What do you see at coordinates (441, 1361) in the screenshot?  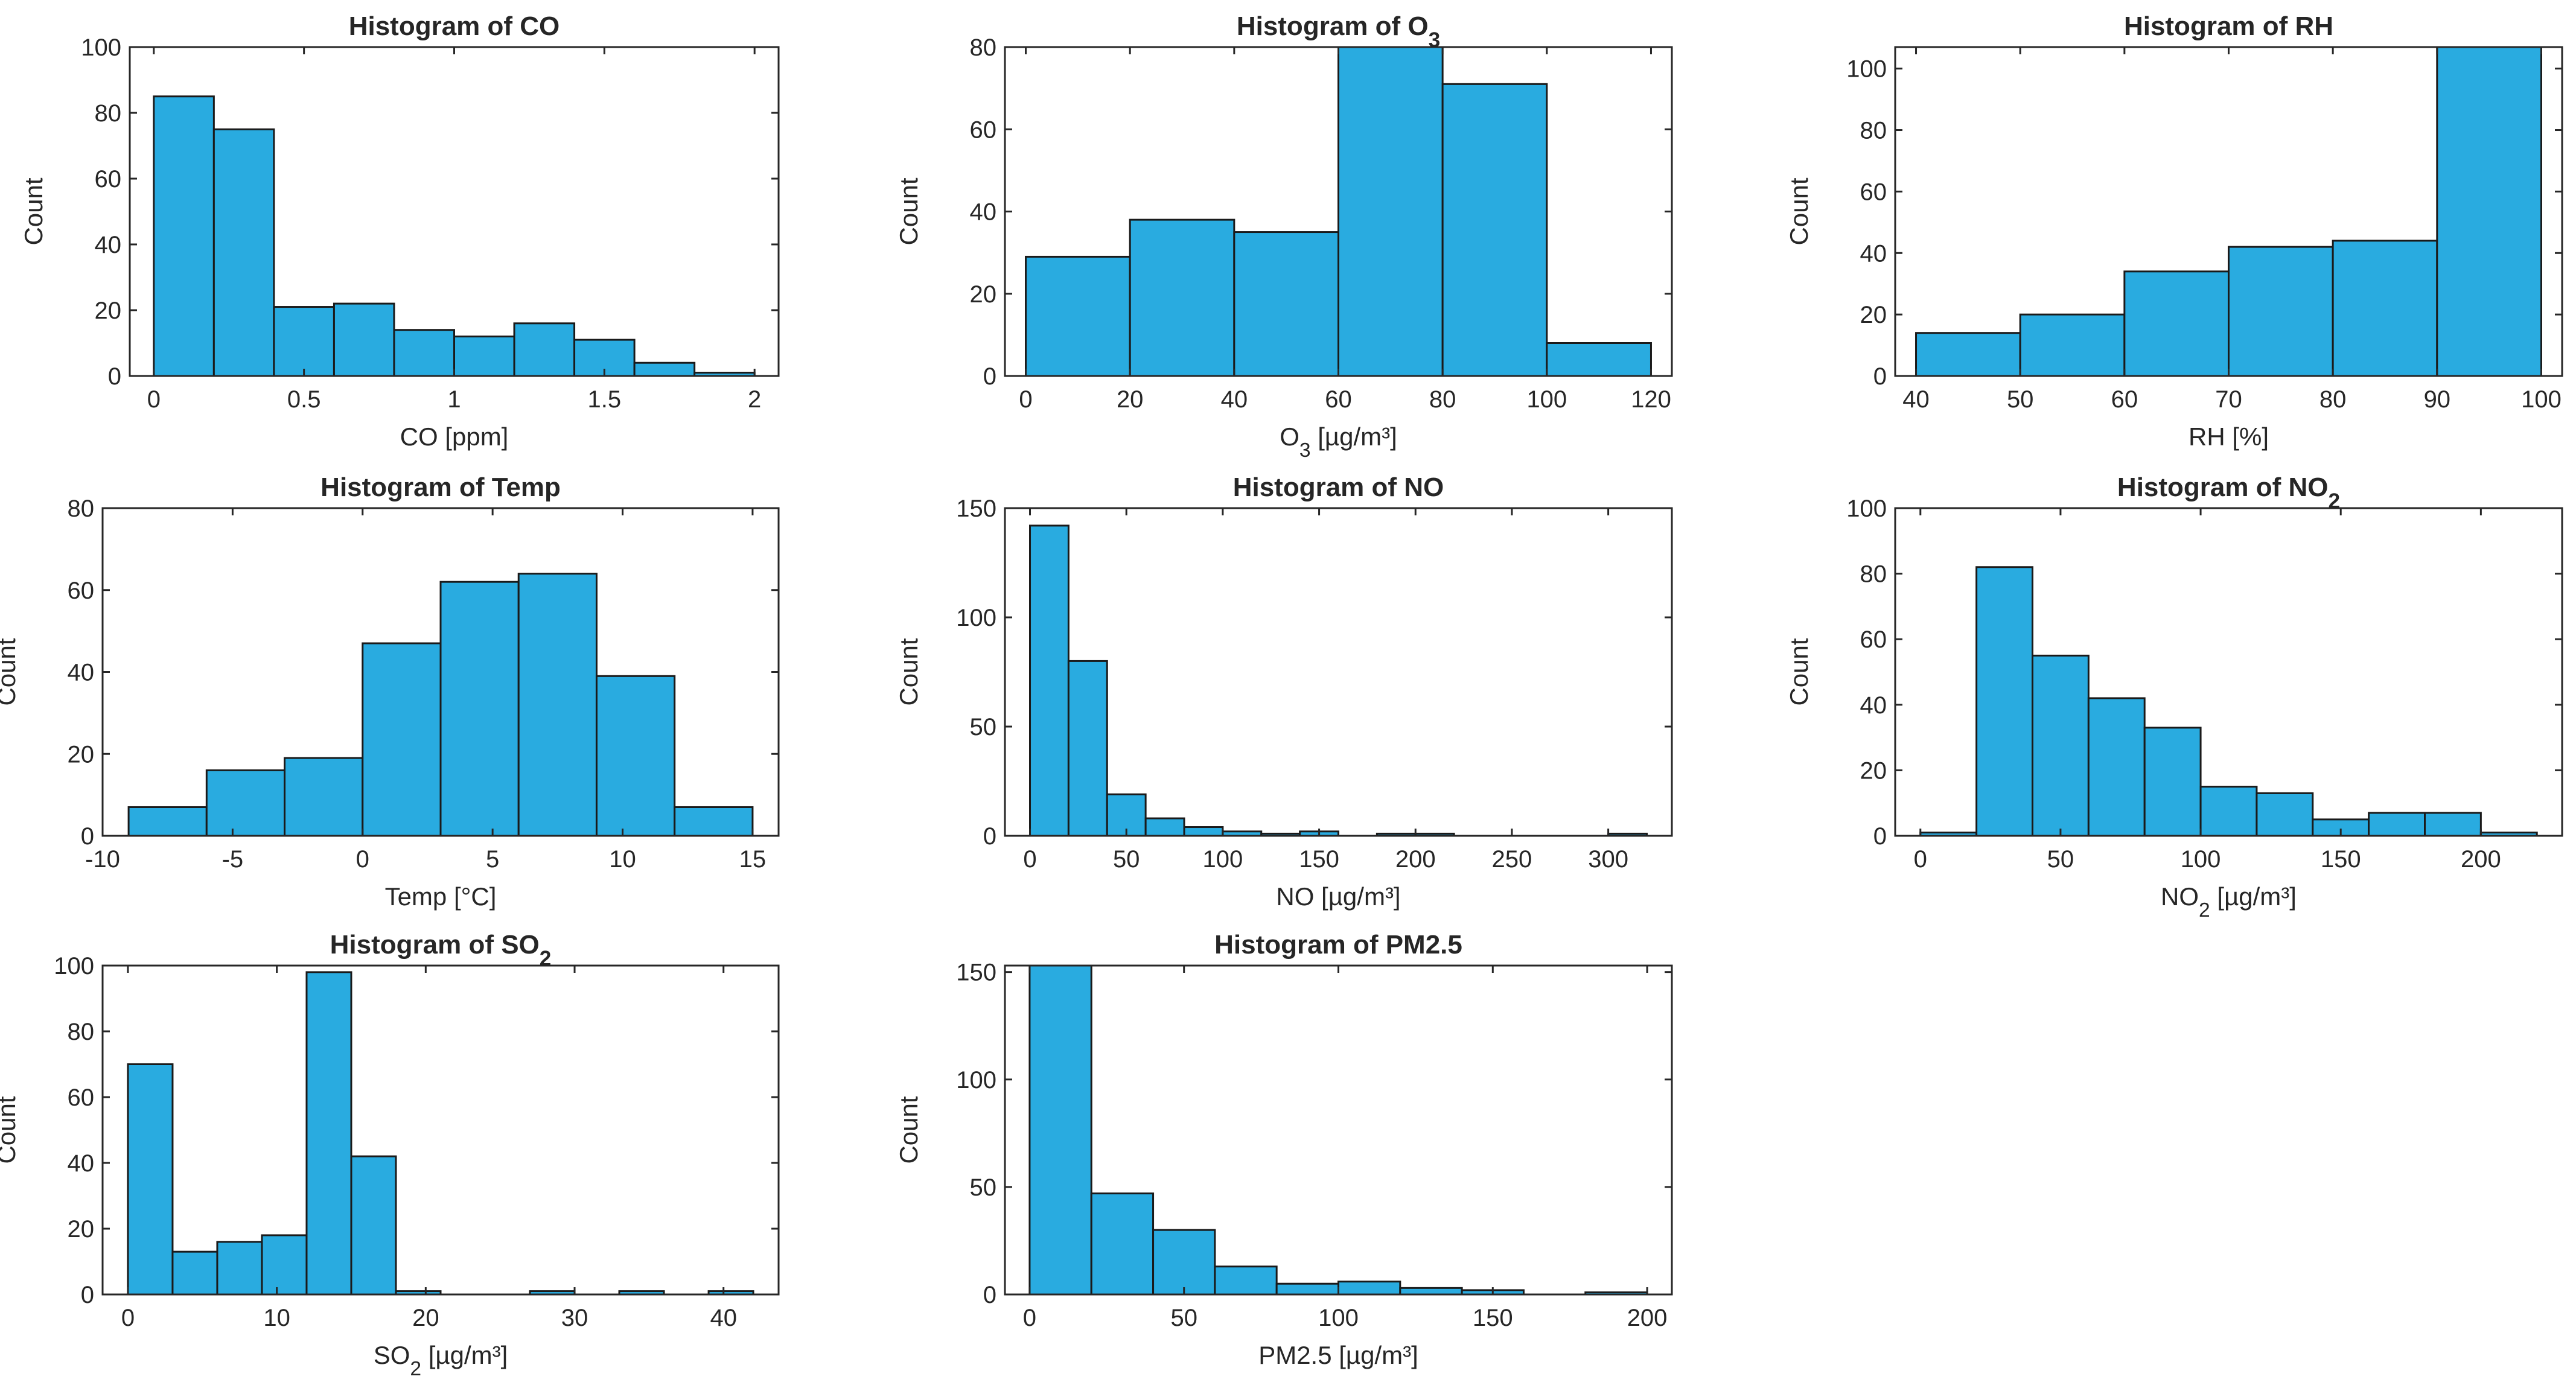 I see `x-axis-label: SO2 [µg/m³]` at bounding box center [441, 1361].